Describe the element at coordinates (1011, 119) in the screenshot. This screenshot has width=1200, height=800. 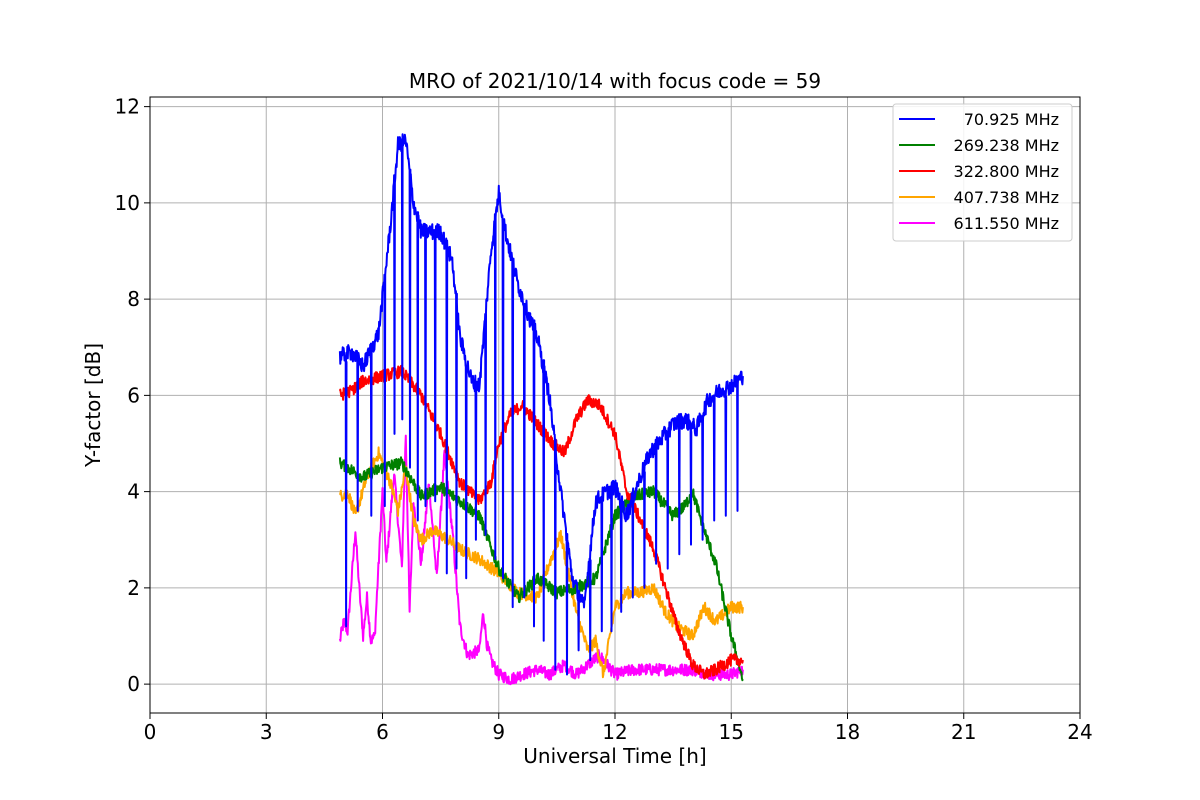
I see `legend-label-70-925-mhz: 70.925 MHz` at that location.